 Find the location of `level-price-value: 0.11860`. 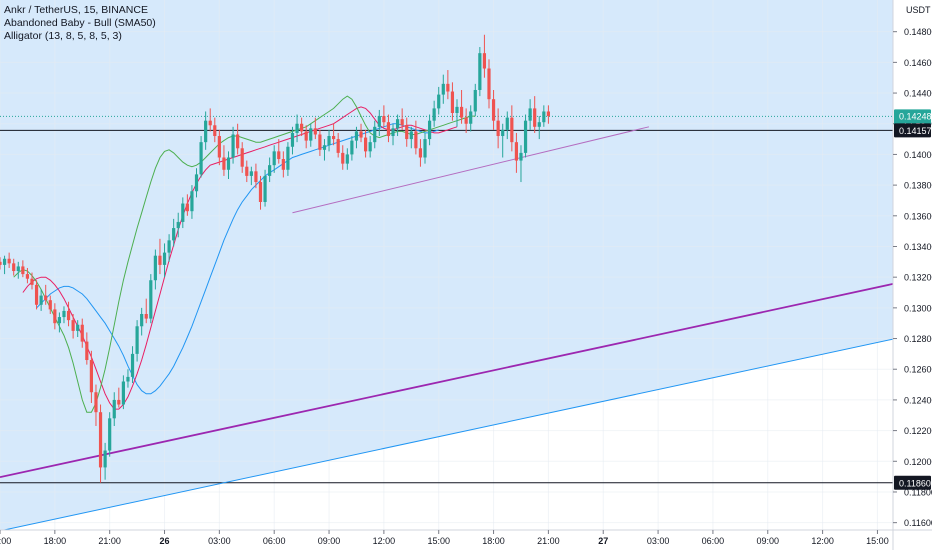

level-price-value: 0.11860 is located at coordinates (915, 483).